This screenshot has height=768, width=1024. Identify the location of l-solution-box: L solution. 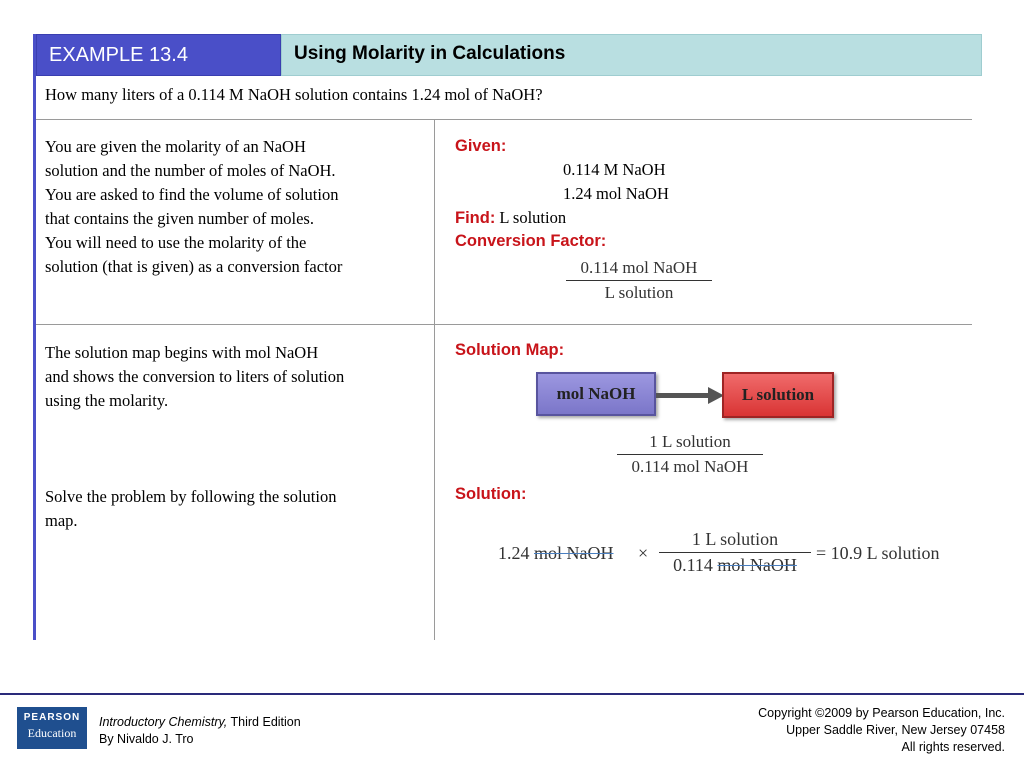
(778, 395).